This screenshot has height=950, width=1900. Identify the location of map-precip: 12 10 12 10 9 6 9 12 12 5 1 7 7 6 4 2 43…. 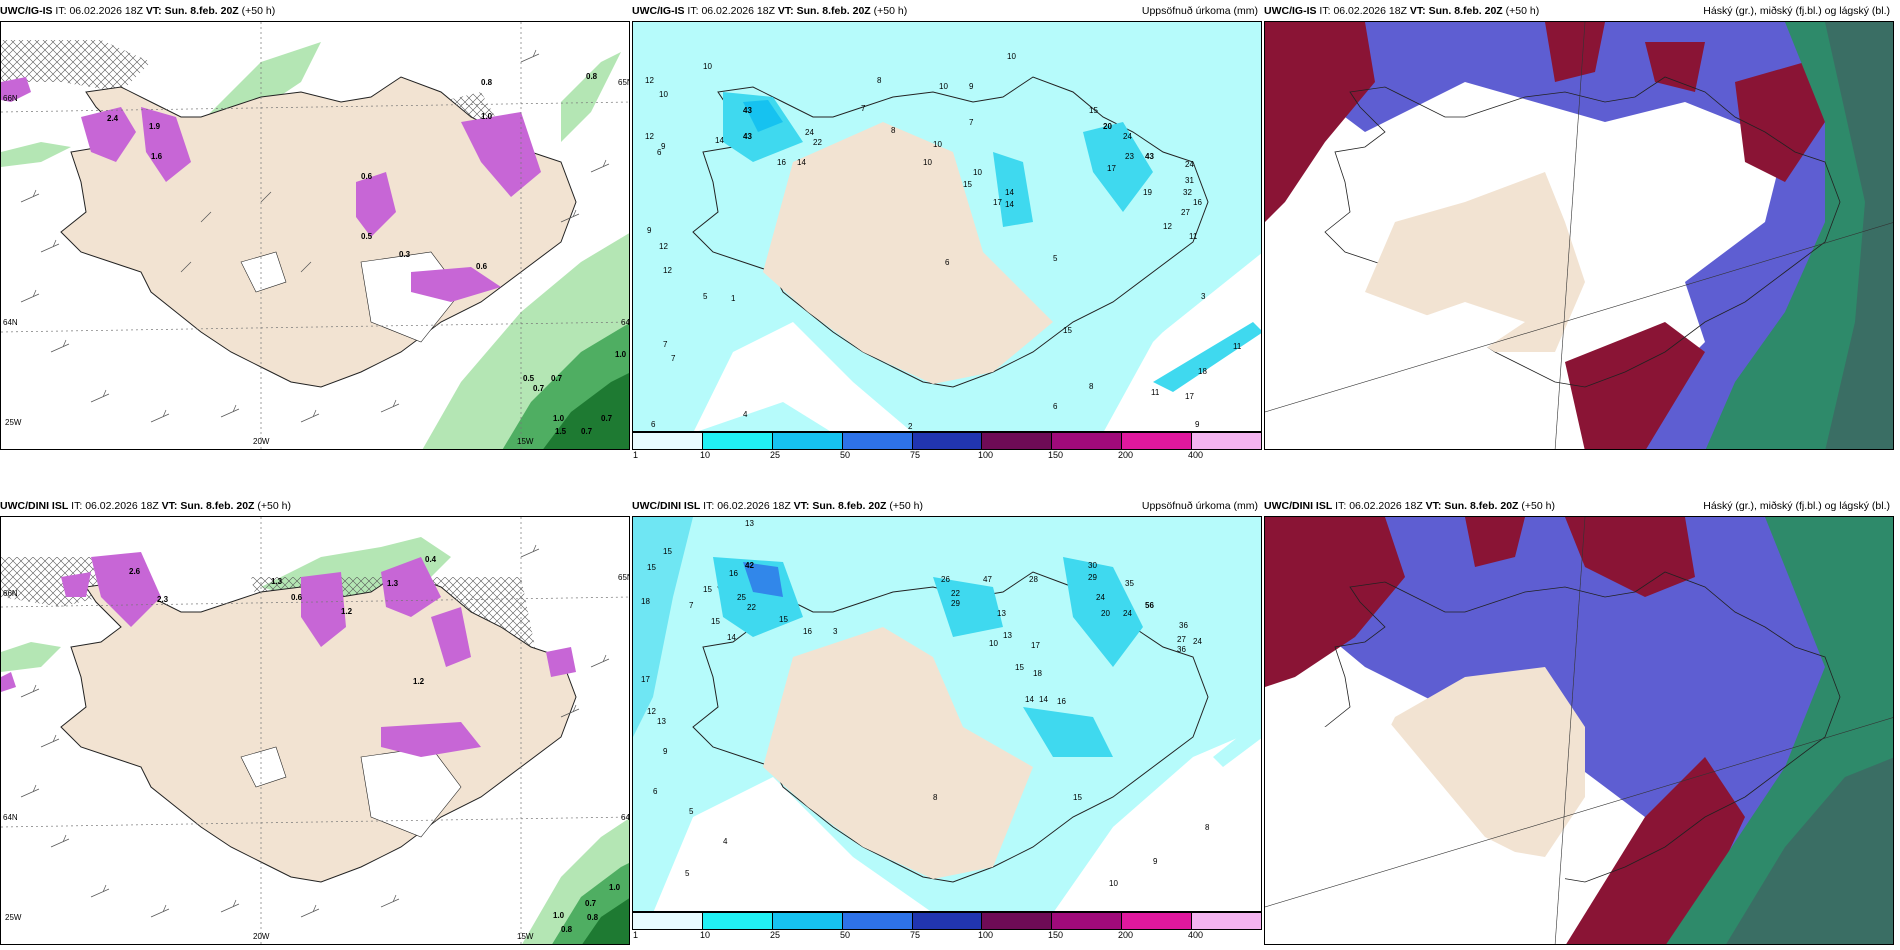
(947, 226).